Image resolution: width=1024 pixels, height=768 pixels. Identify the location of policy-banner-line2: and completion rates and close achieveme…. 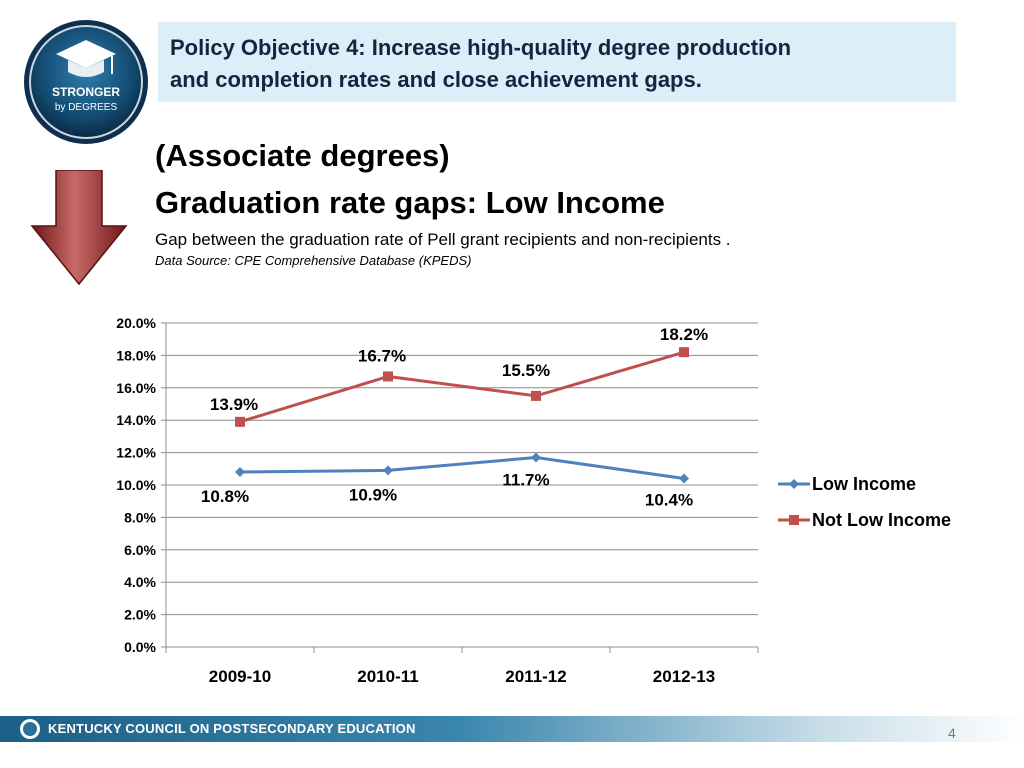
(436, 79).